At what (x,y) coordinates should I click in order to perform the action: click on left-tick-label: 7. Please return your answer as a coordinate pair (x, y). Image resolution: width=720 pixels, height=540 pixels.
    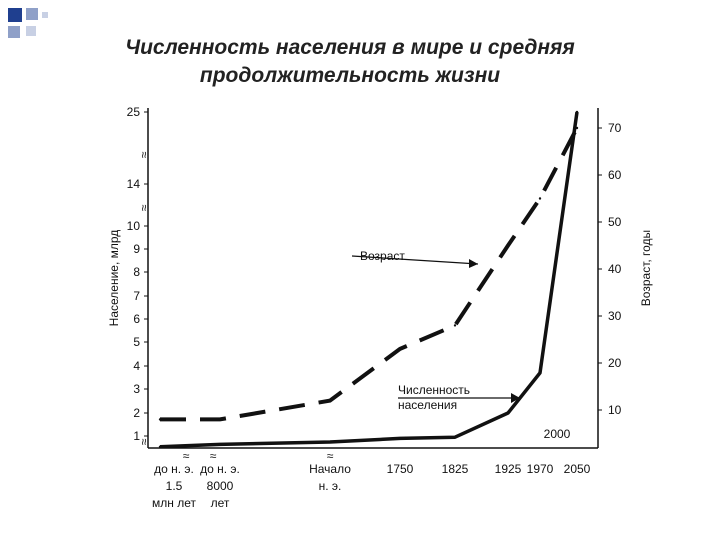
    Looking at the image, I should click on (136, 296).